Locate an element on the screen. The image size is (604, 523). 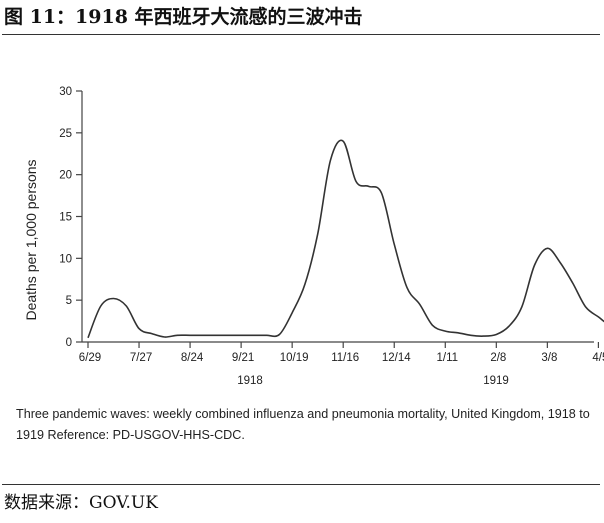
x-tick-label: 3/8 is located at coordinates (549, 358).